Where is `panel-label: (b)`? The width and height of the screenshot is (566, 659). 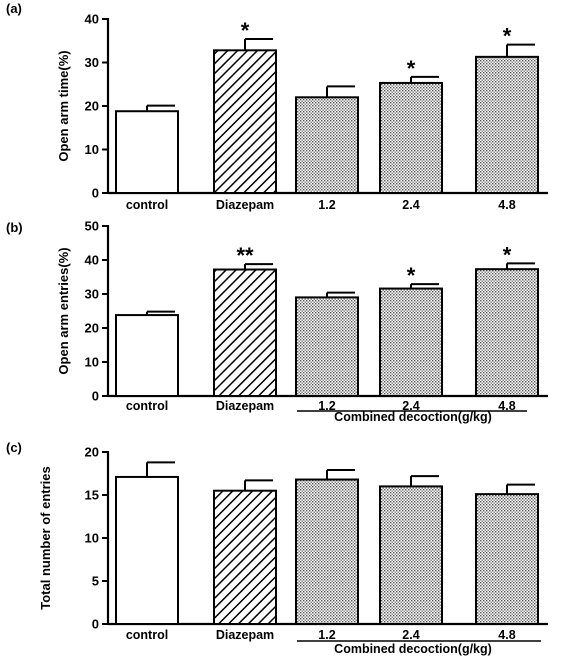
panel-label: (b) is located at coordinates (14, 227).